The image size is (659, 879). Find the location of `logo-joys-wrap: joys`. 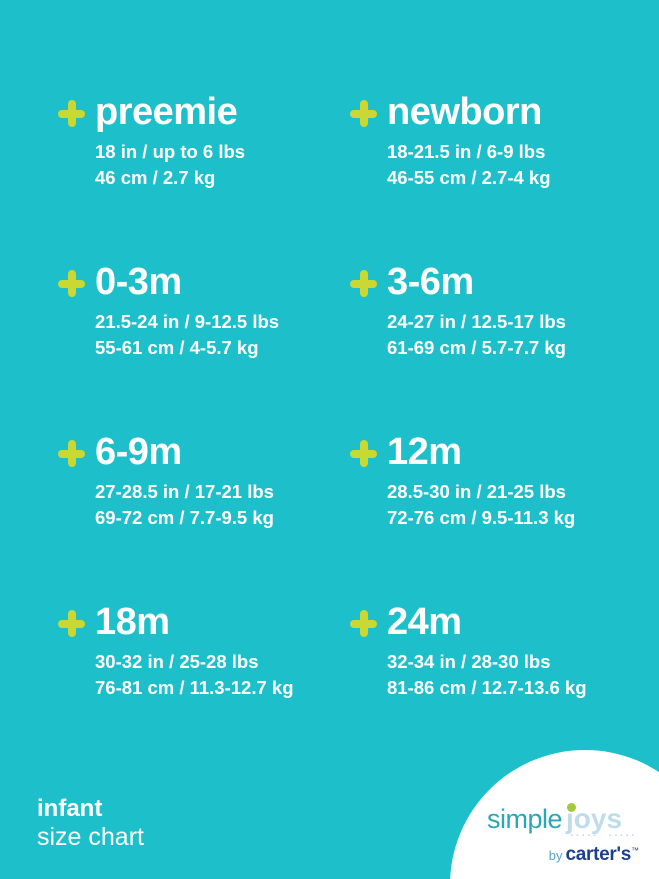

logo-joys-wrap: joys is located at coordinates (594, 819).